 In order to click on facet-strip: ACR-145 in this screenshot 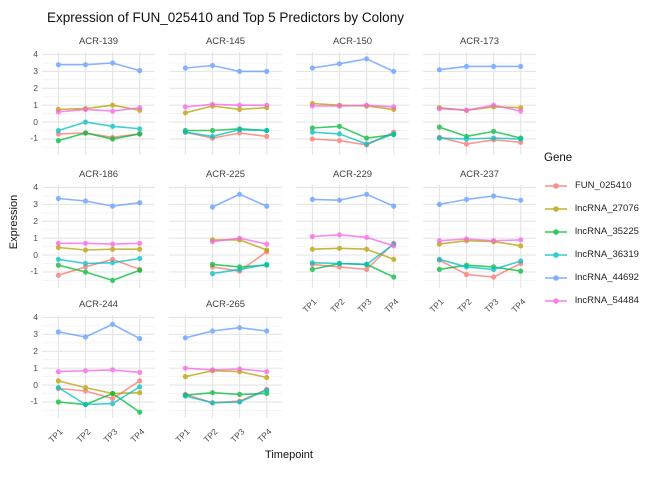, I will do `click(225, 41)`.